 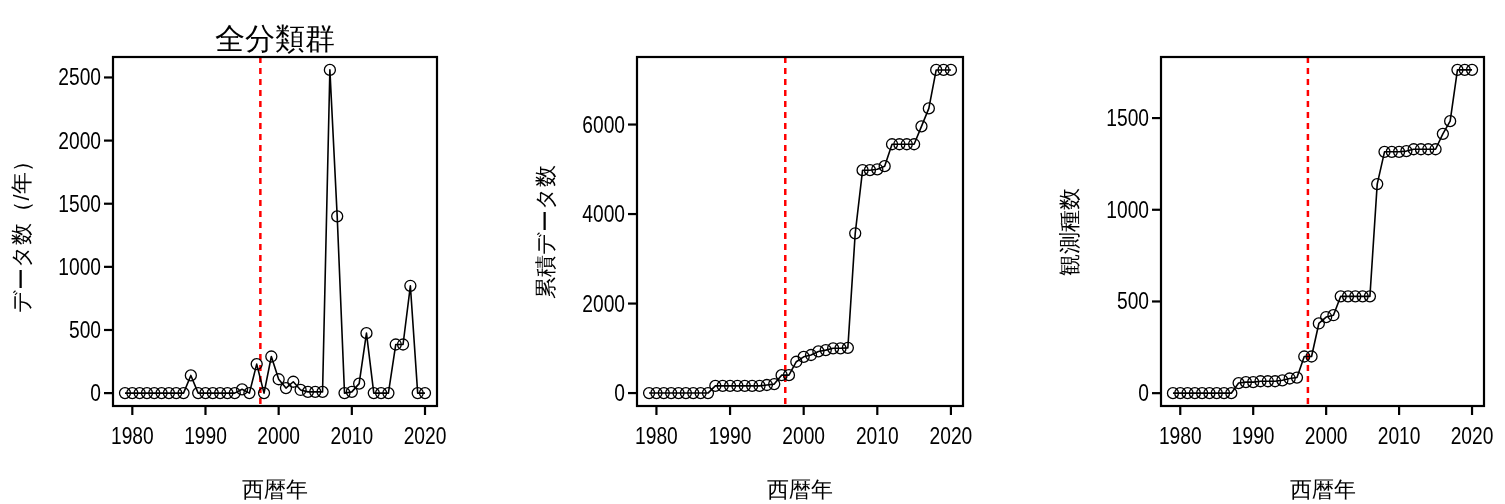 I want to click on y-tick-label: 2500, so click(x=79, y=77).